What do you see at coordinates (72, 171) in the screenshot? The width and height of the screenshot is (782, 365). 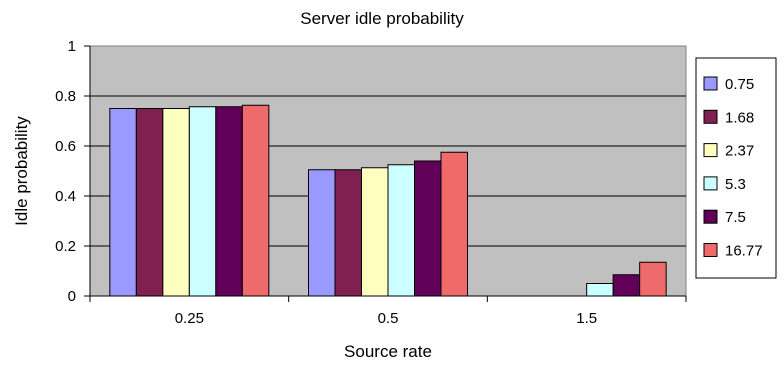 I see `y-axis-ticks: 0 0.2 0.4 0.6 0.8 1` at bounding box center [72, 171].